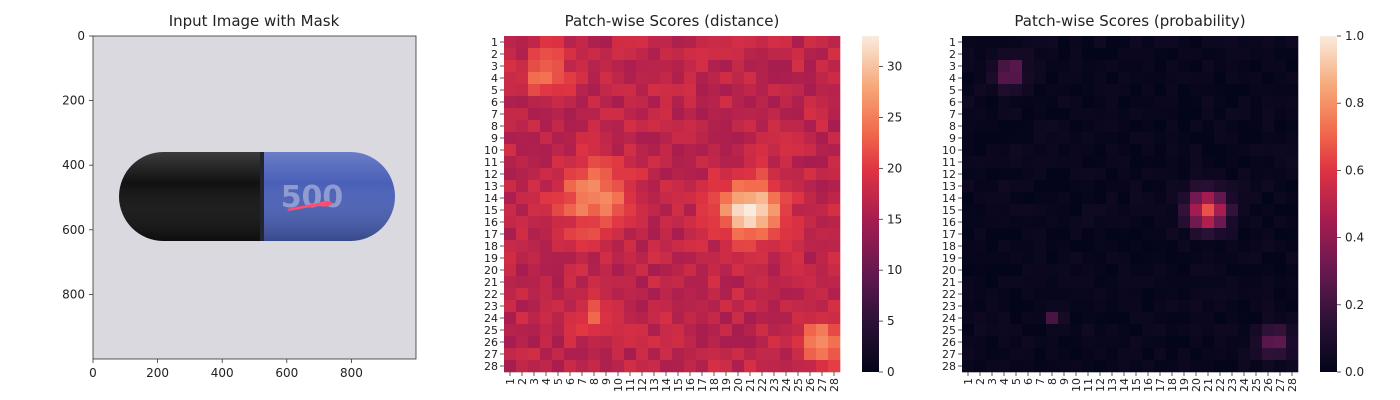  What do you see at coordinates (351, 373) in the screenshot?
I see `x-tick-label: 800` at bounding box center [351, 373].